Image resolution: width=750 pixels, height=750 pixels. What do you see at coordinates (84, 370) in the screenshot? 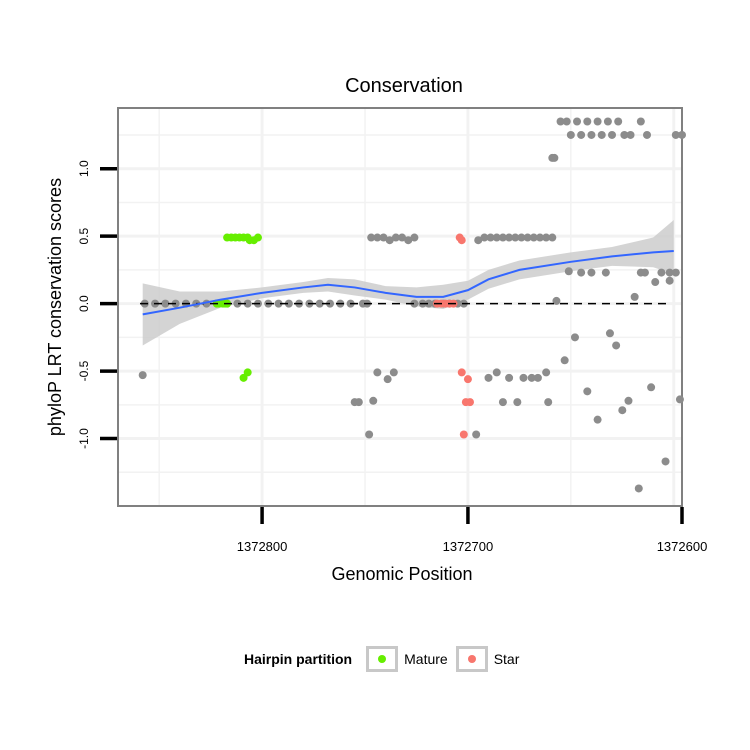
I see `y-tick-label: -0.5` at bounding box center [84, 370].